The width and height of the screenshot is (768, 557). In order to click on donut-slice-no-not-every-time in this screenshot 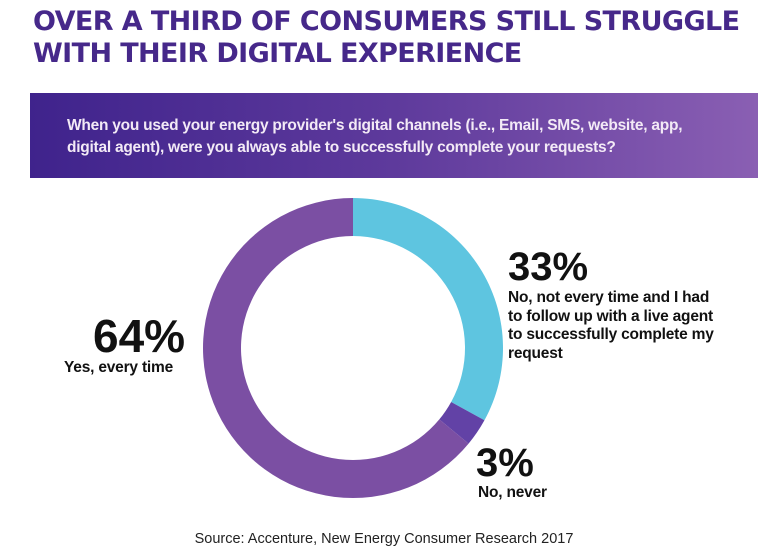, I will do `click(428, 309)`.